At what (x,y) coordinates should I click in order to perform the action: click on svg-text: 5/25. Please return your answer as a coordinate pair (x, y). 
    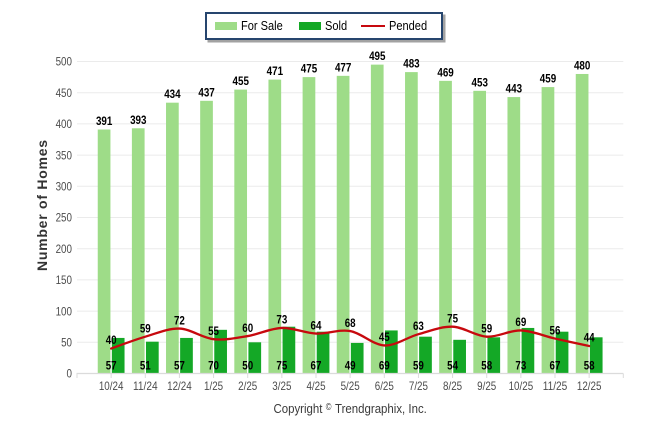
    Looking at the image, I should click on (350, 386).